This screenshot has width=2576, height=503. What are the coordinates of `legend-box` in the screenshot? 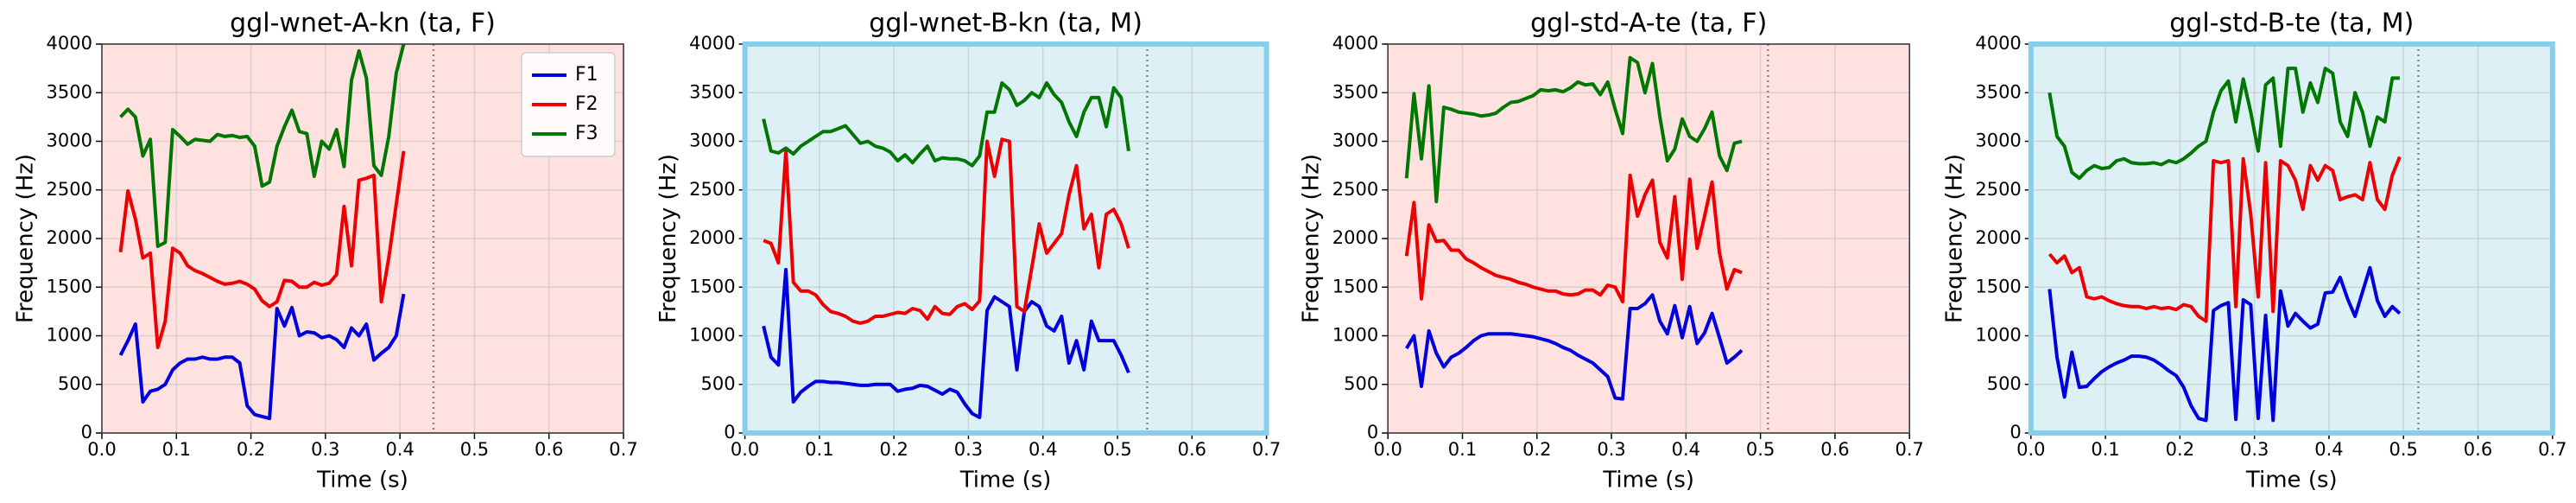 It's located at (568, 104).